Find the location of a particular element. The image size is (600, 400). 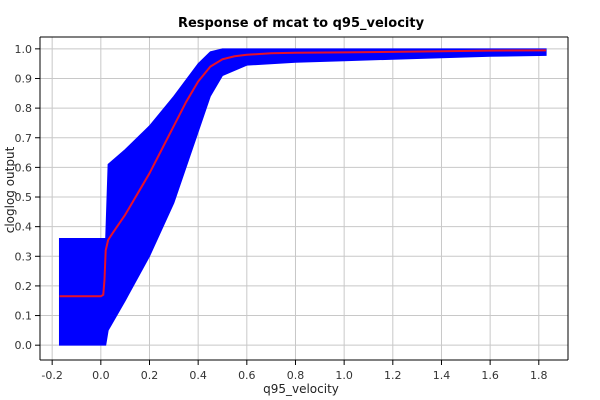

y-tick-label: 0.8 is located at coordinates (24, 108).